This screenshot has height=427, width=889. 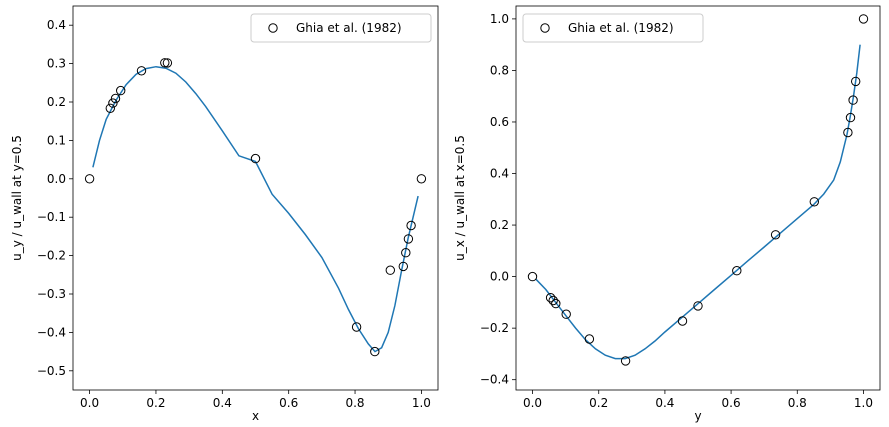 I want to click on chart1-ylabel: u_y / u_wall at y=0.5, so click(x=17, y=198).